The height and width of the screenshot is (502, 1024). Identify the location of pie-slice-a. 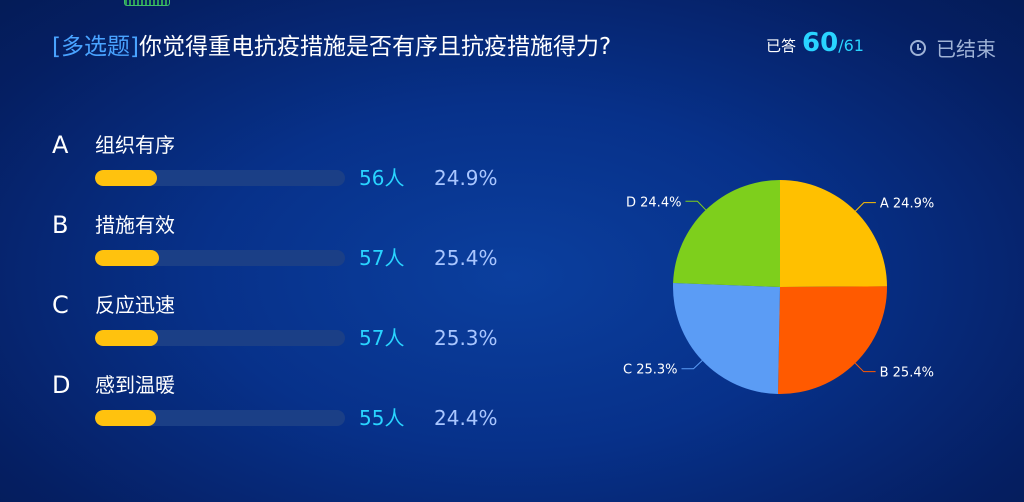
(833, 233).